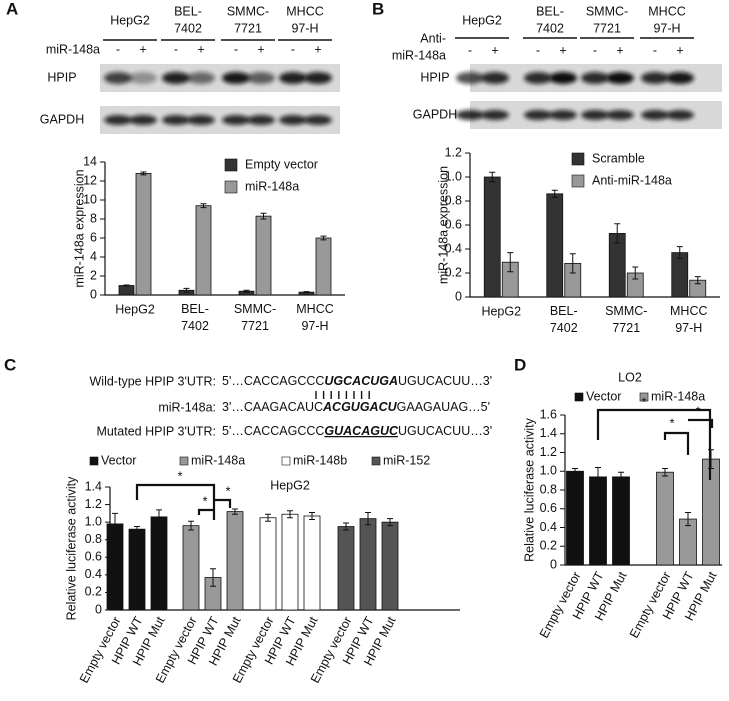 This screenshot has height=701, width=729. Describe the element at coordinates (272, 407) in the screenshot. I see `sequence-part: 3'…CAAGACAUC` at that location.